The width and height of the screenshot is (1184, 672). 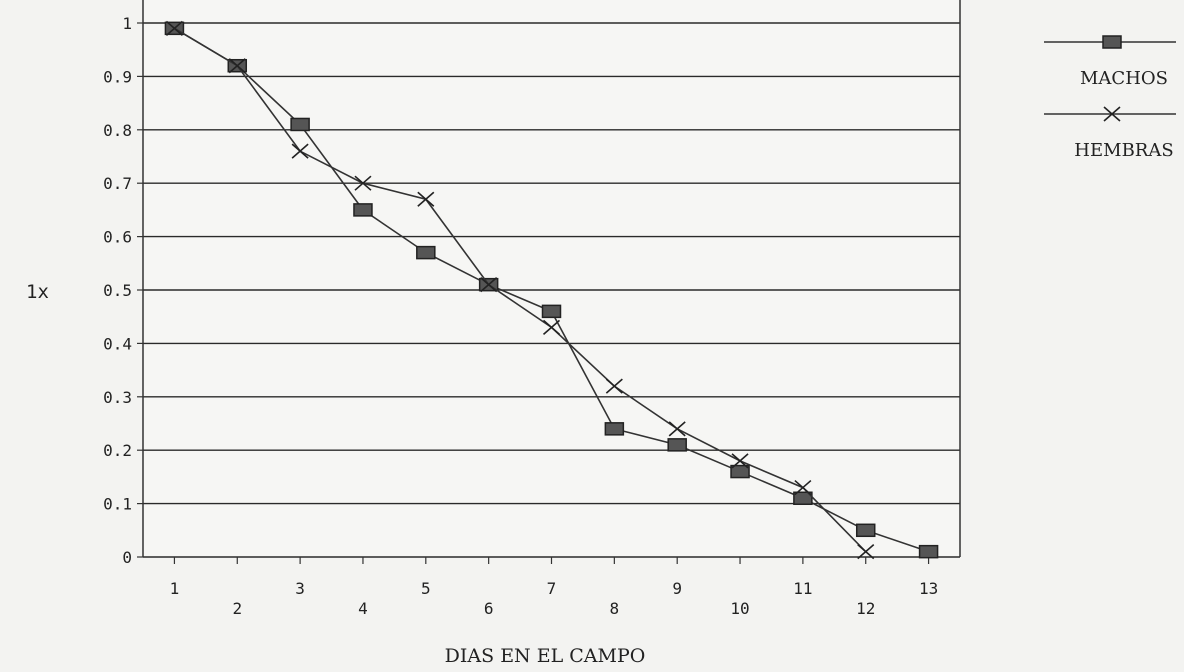 What do you see at coordinates (117, 183) in the screenshot?
I see `y-tick-label: 0.7` at bounding box center [117, 183].